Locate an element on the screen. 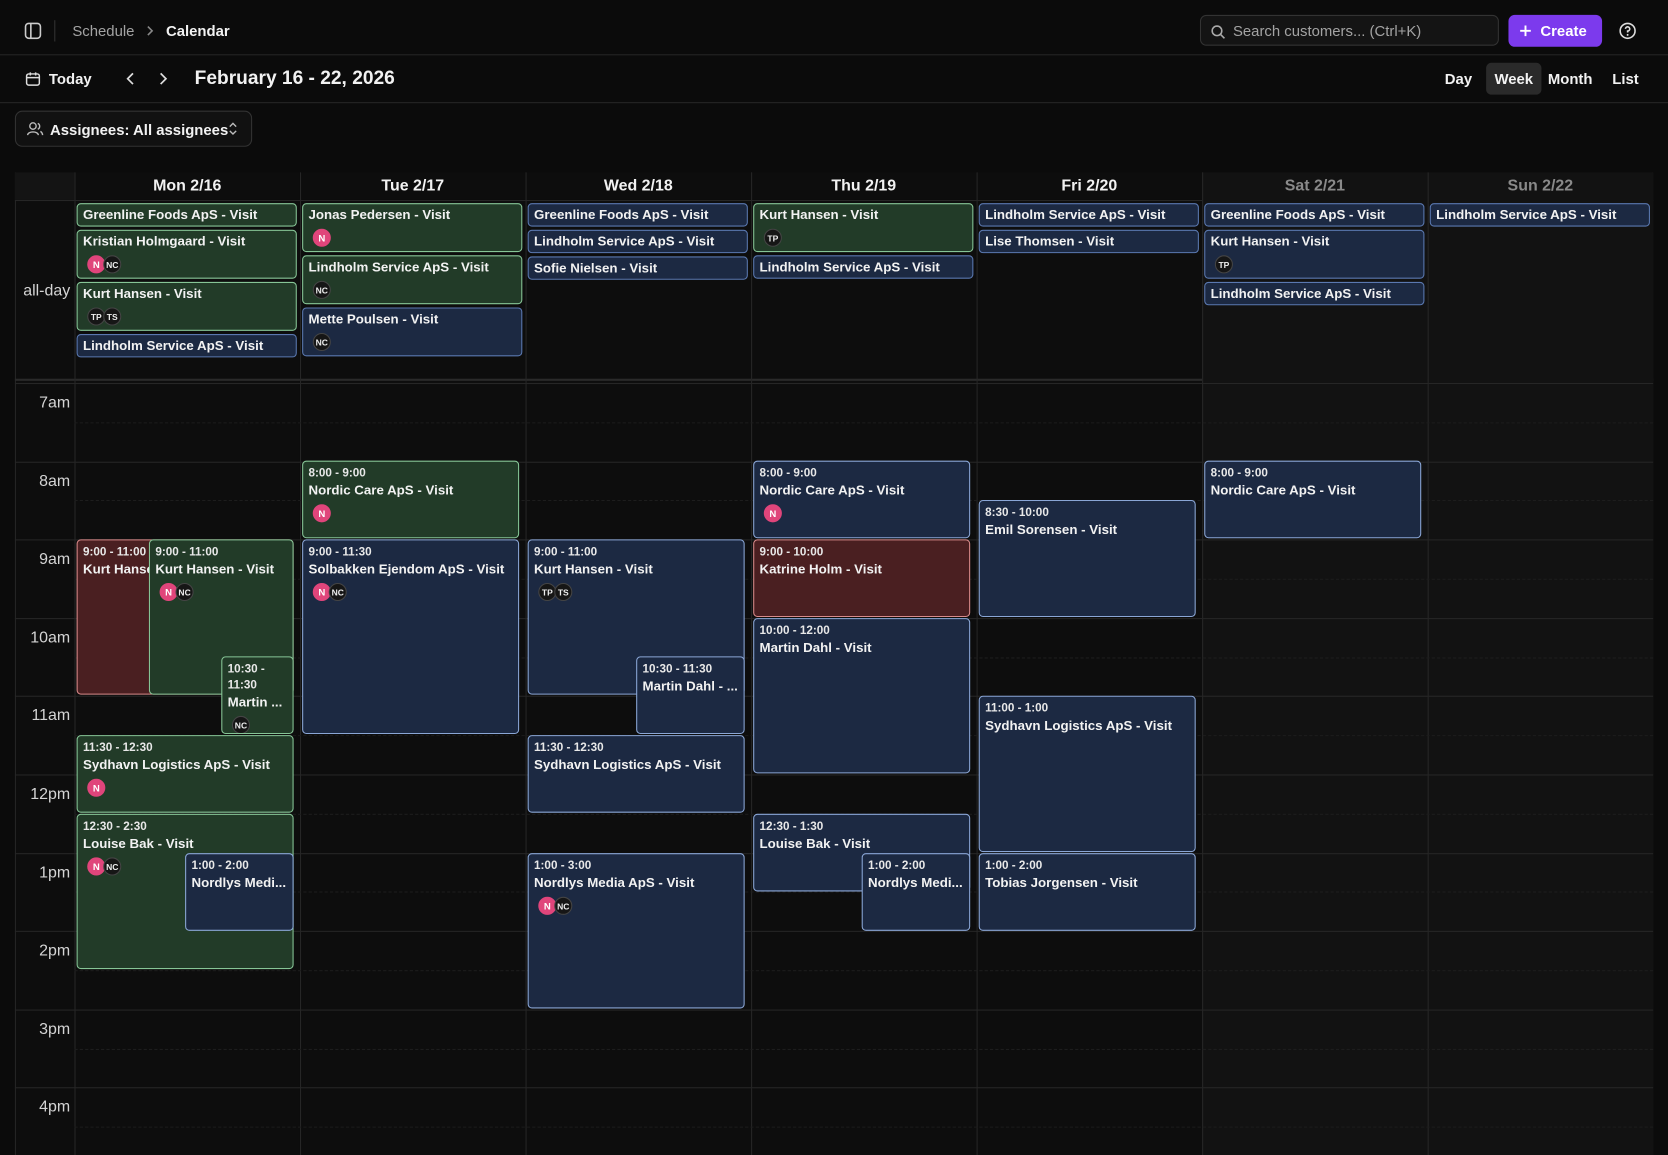  all-day-event: Mette Poulsen - Visit NC is located at coordinates (412, 332).